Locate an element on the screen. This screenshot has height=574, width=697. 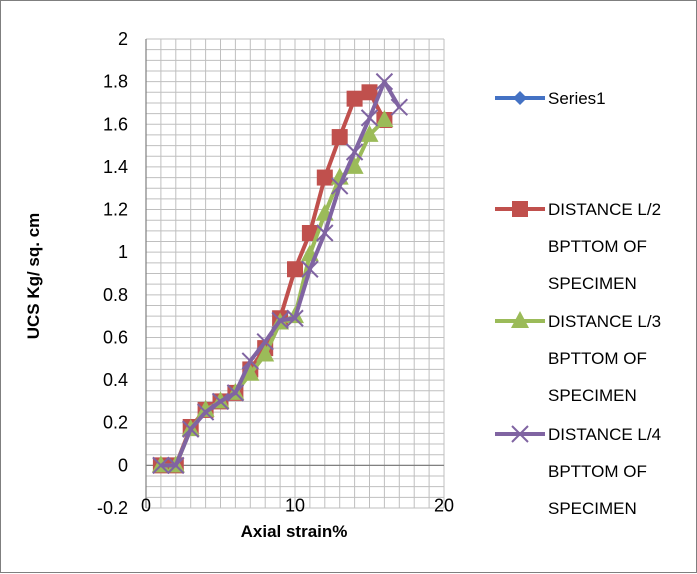
y-tick-label: 1.4 is located at coordinates (115, 167).